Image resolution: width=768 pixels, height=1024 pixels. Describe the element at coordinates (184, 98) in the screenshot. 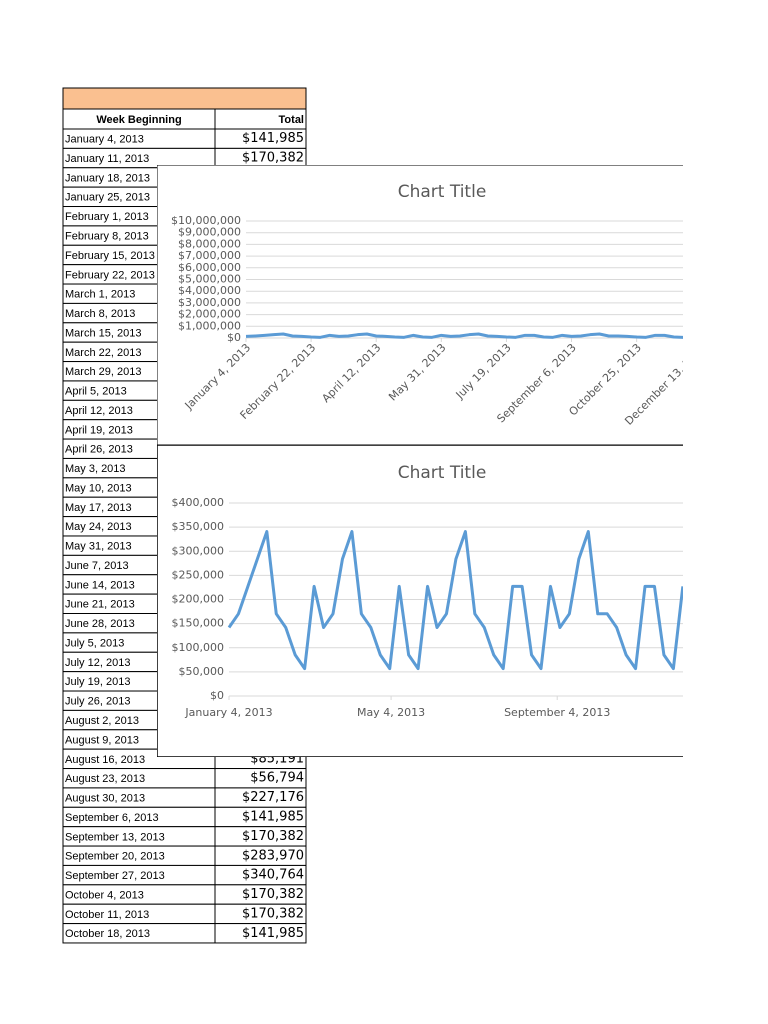

I see `header-bar` at that location.